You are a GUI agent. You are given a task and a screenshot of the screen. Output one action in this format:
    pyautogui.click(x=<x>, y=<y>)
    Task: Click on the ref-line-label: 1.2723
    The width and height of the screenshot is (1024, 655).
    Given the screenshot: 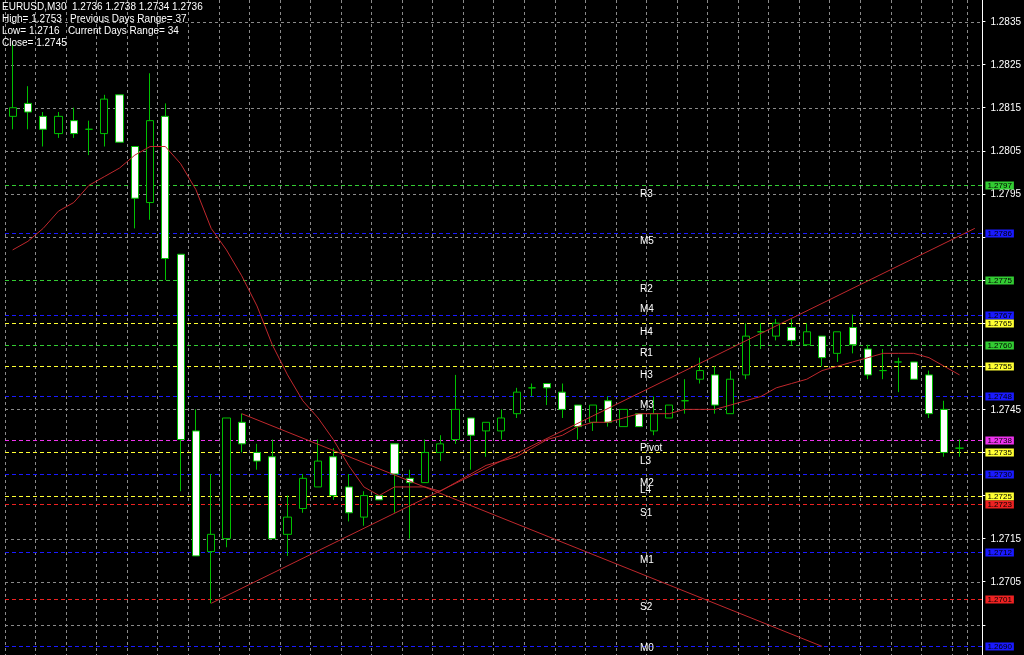 What is the action you would take?
    pyautogui.click(x=1000, y=504)
    